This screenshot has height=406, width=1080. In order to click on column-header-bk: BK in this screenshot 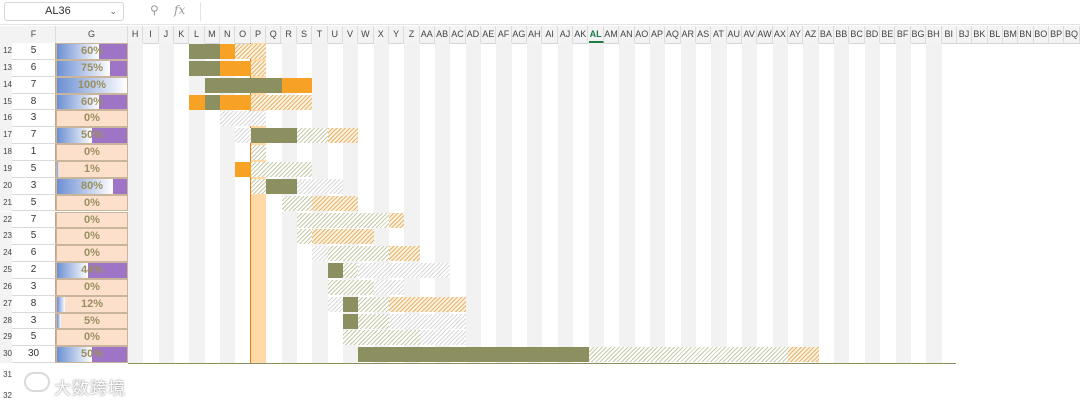, I will do `click(980, 34)`.